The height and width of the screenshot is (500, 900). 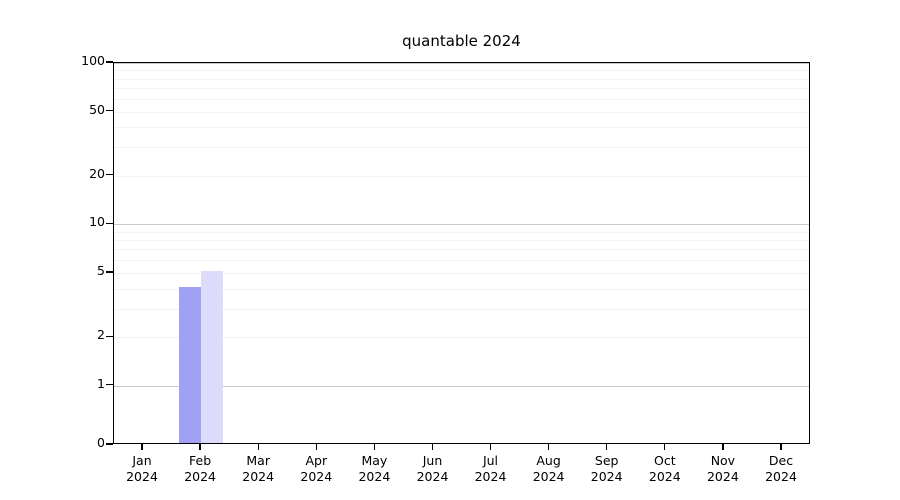 What do you see at coordinates (664, 460) in the screenshot?
I see `x-tick-label-line: Oct` at bounding box center [664, 460].